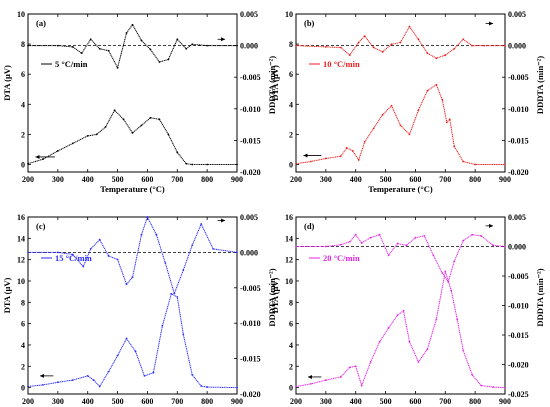 This screenshot has width=550, height=407. What do you see at coordinates (237, 401) in the screenshot?
I see `x-tick-label: 900` at bounding box center [237, 401].